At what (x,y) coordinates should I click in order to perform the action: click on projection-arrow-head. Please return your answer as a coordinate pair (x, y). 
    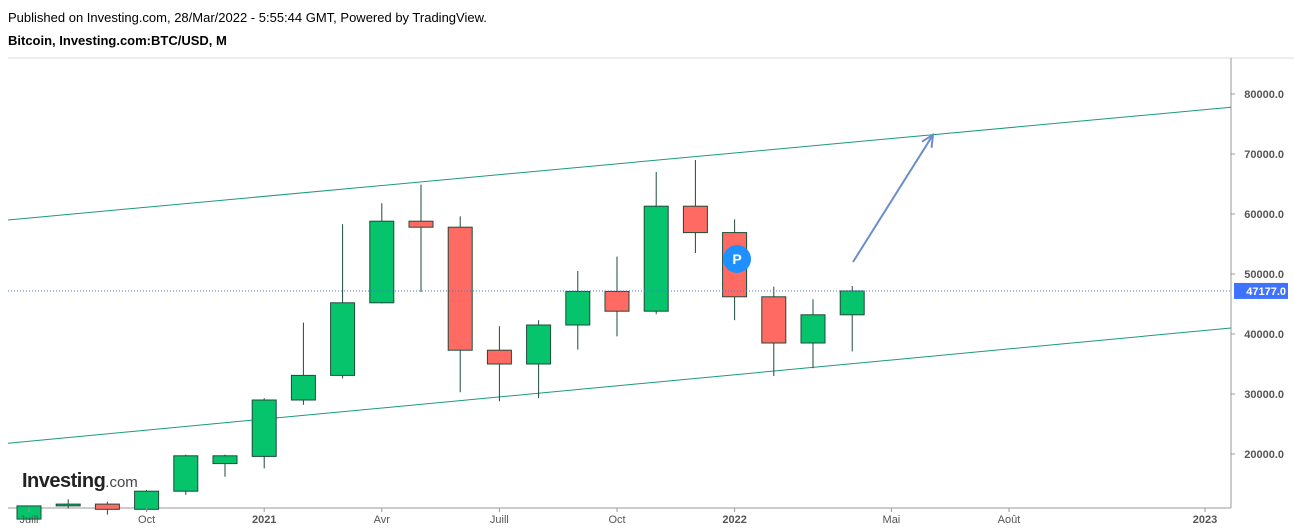
    Looking at the image, I should click on (928, 140).